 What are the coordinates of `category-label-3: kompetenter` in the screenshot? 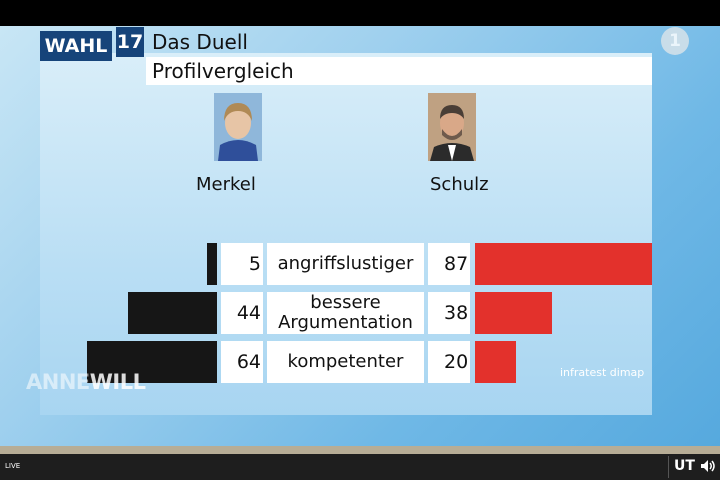 It's located at (345, 361).